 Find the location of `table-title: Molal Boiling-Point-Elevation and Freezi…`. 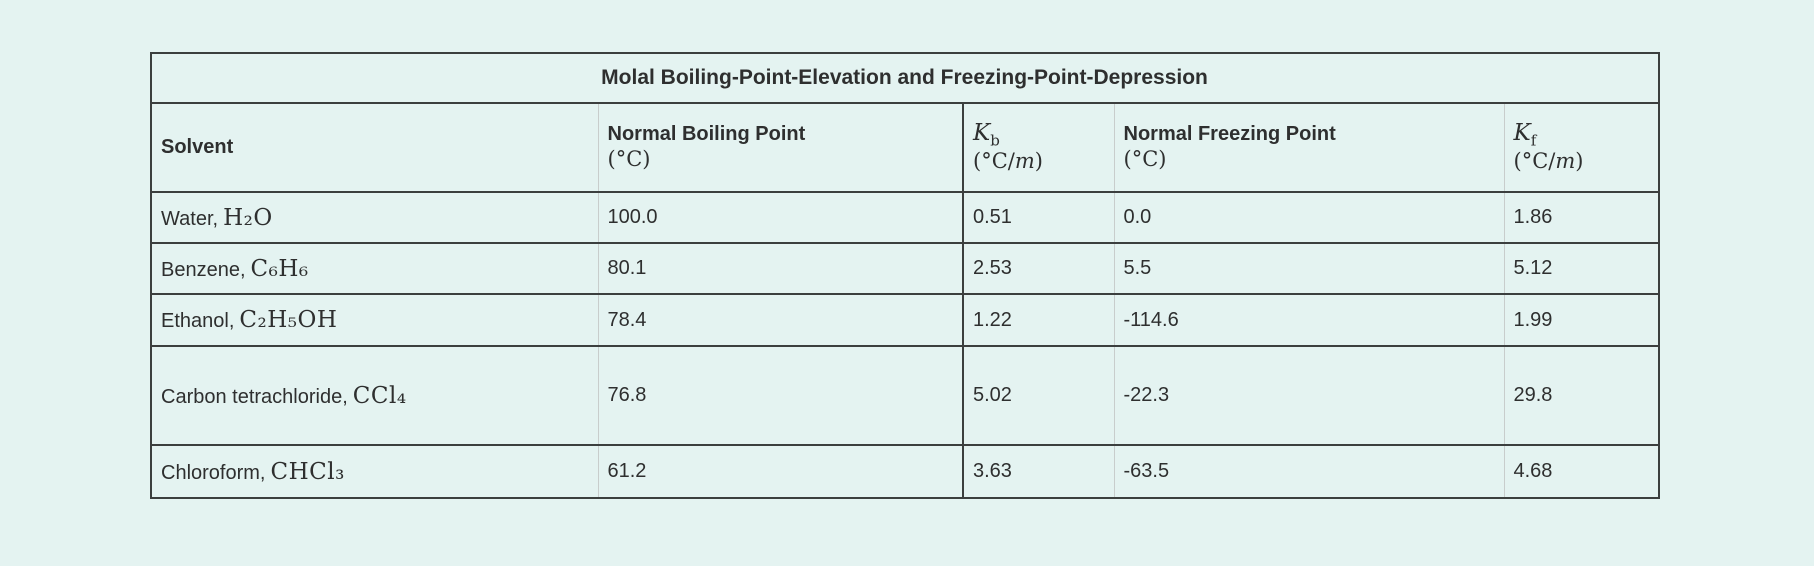

table-title: Molal Boiling-Point-Elevation and Freezi… is located at coordinates (904, 77).